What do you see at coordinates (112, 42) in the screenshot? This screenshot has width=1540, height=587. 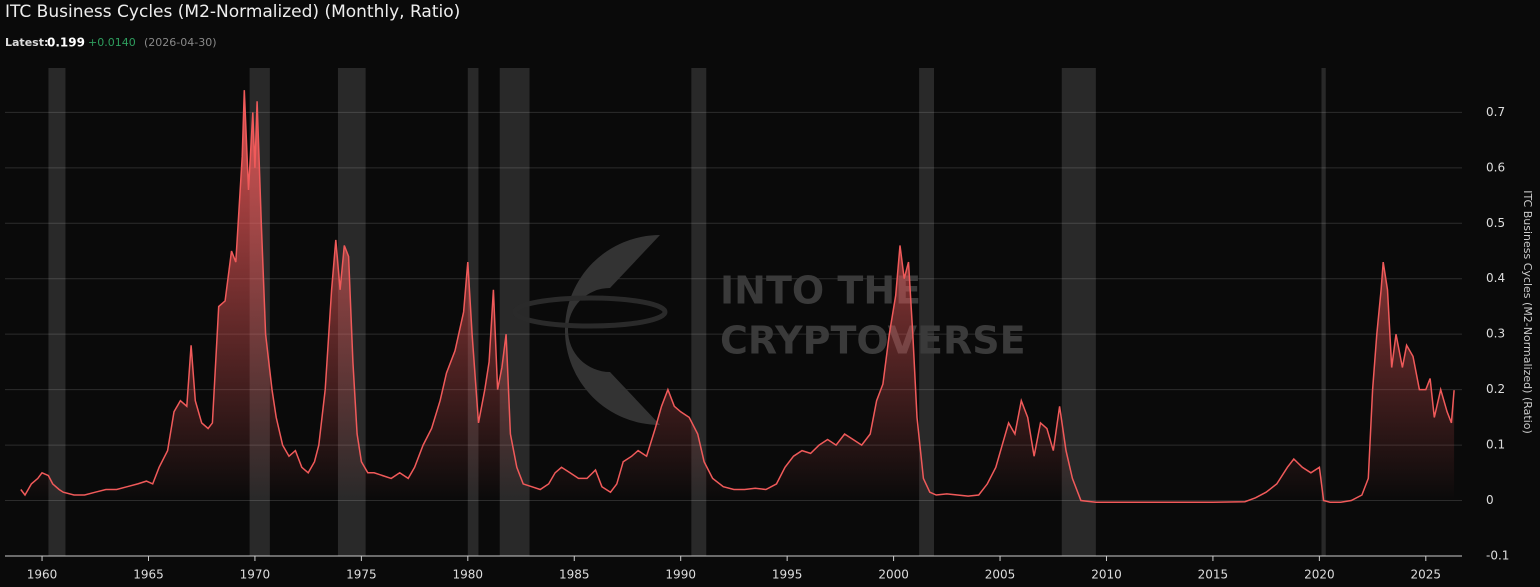 I see `latest-change: +0.0140` at bounding box center [112, 42].